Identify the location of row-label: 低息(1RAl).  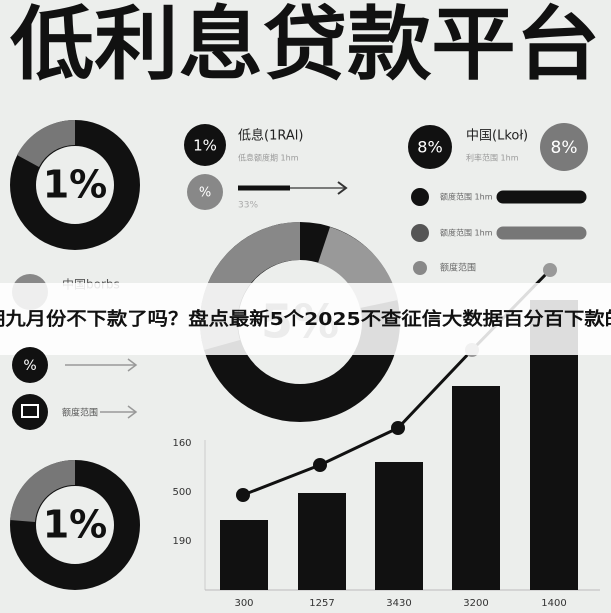
(270, 136).